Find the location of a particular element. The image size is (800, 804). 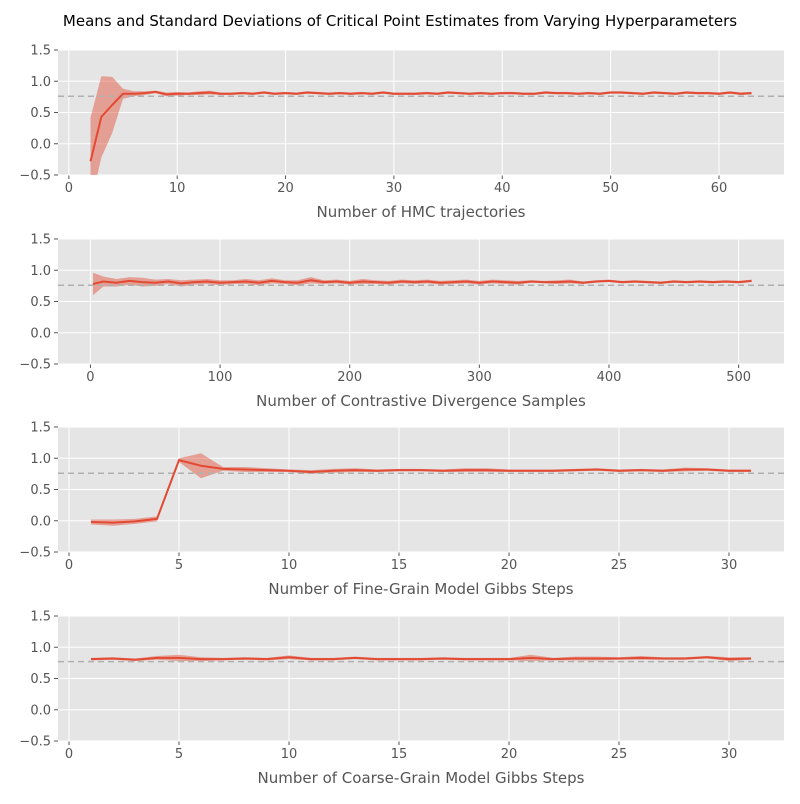

x-tick-label: 400 is located at coordinates (609, 377).